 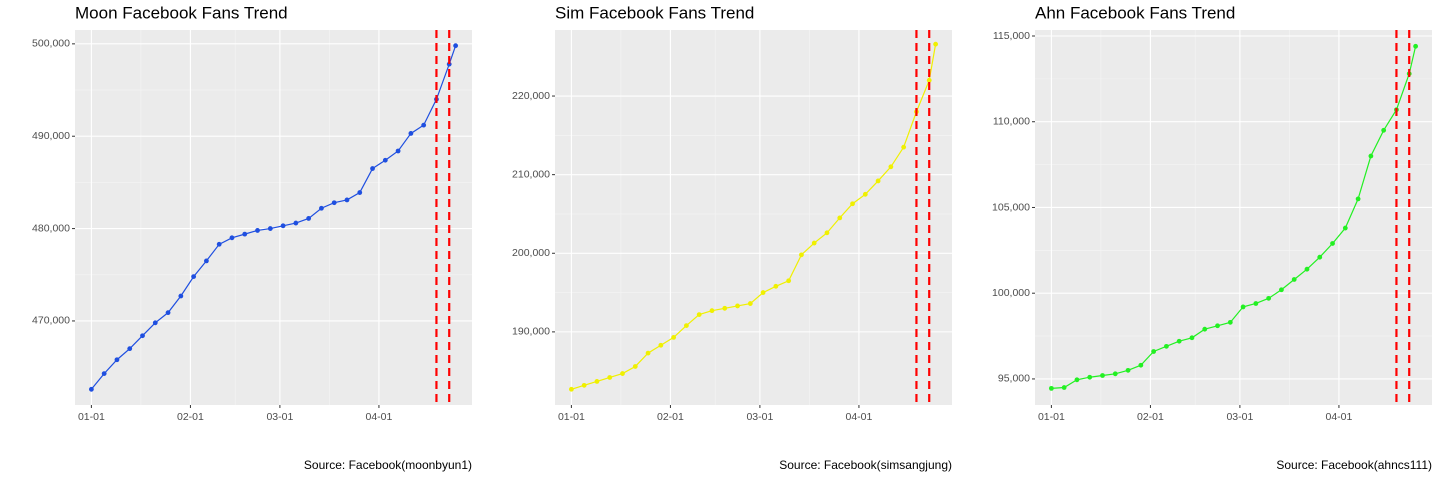 What do you see at coordinates (865, 465) in the screenshot?
I see `caption: Source: Facebook(simsangjung)` at bounding box center [865, 465].